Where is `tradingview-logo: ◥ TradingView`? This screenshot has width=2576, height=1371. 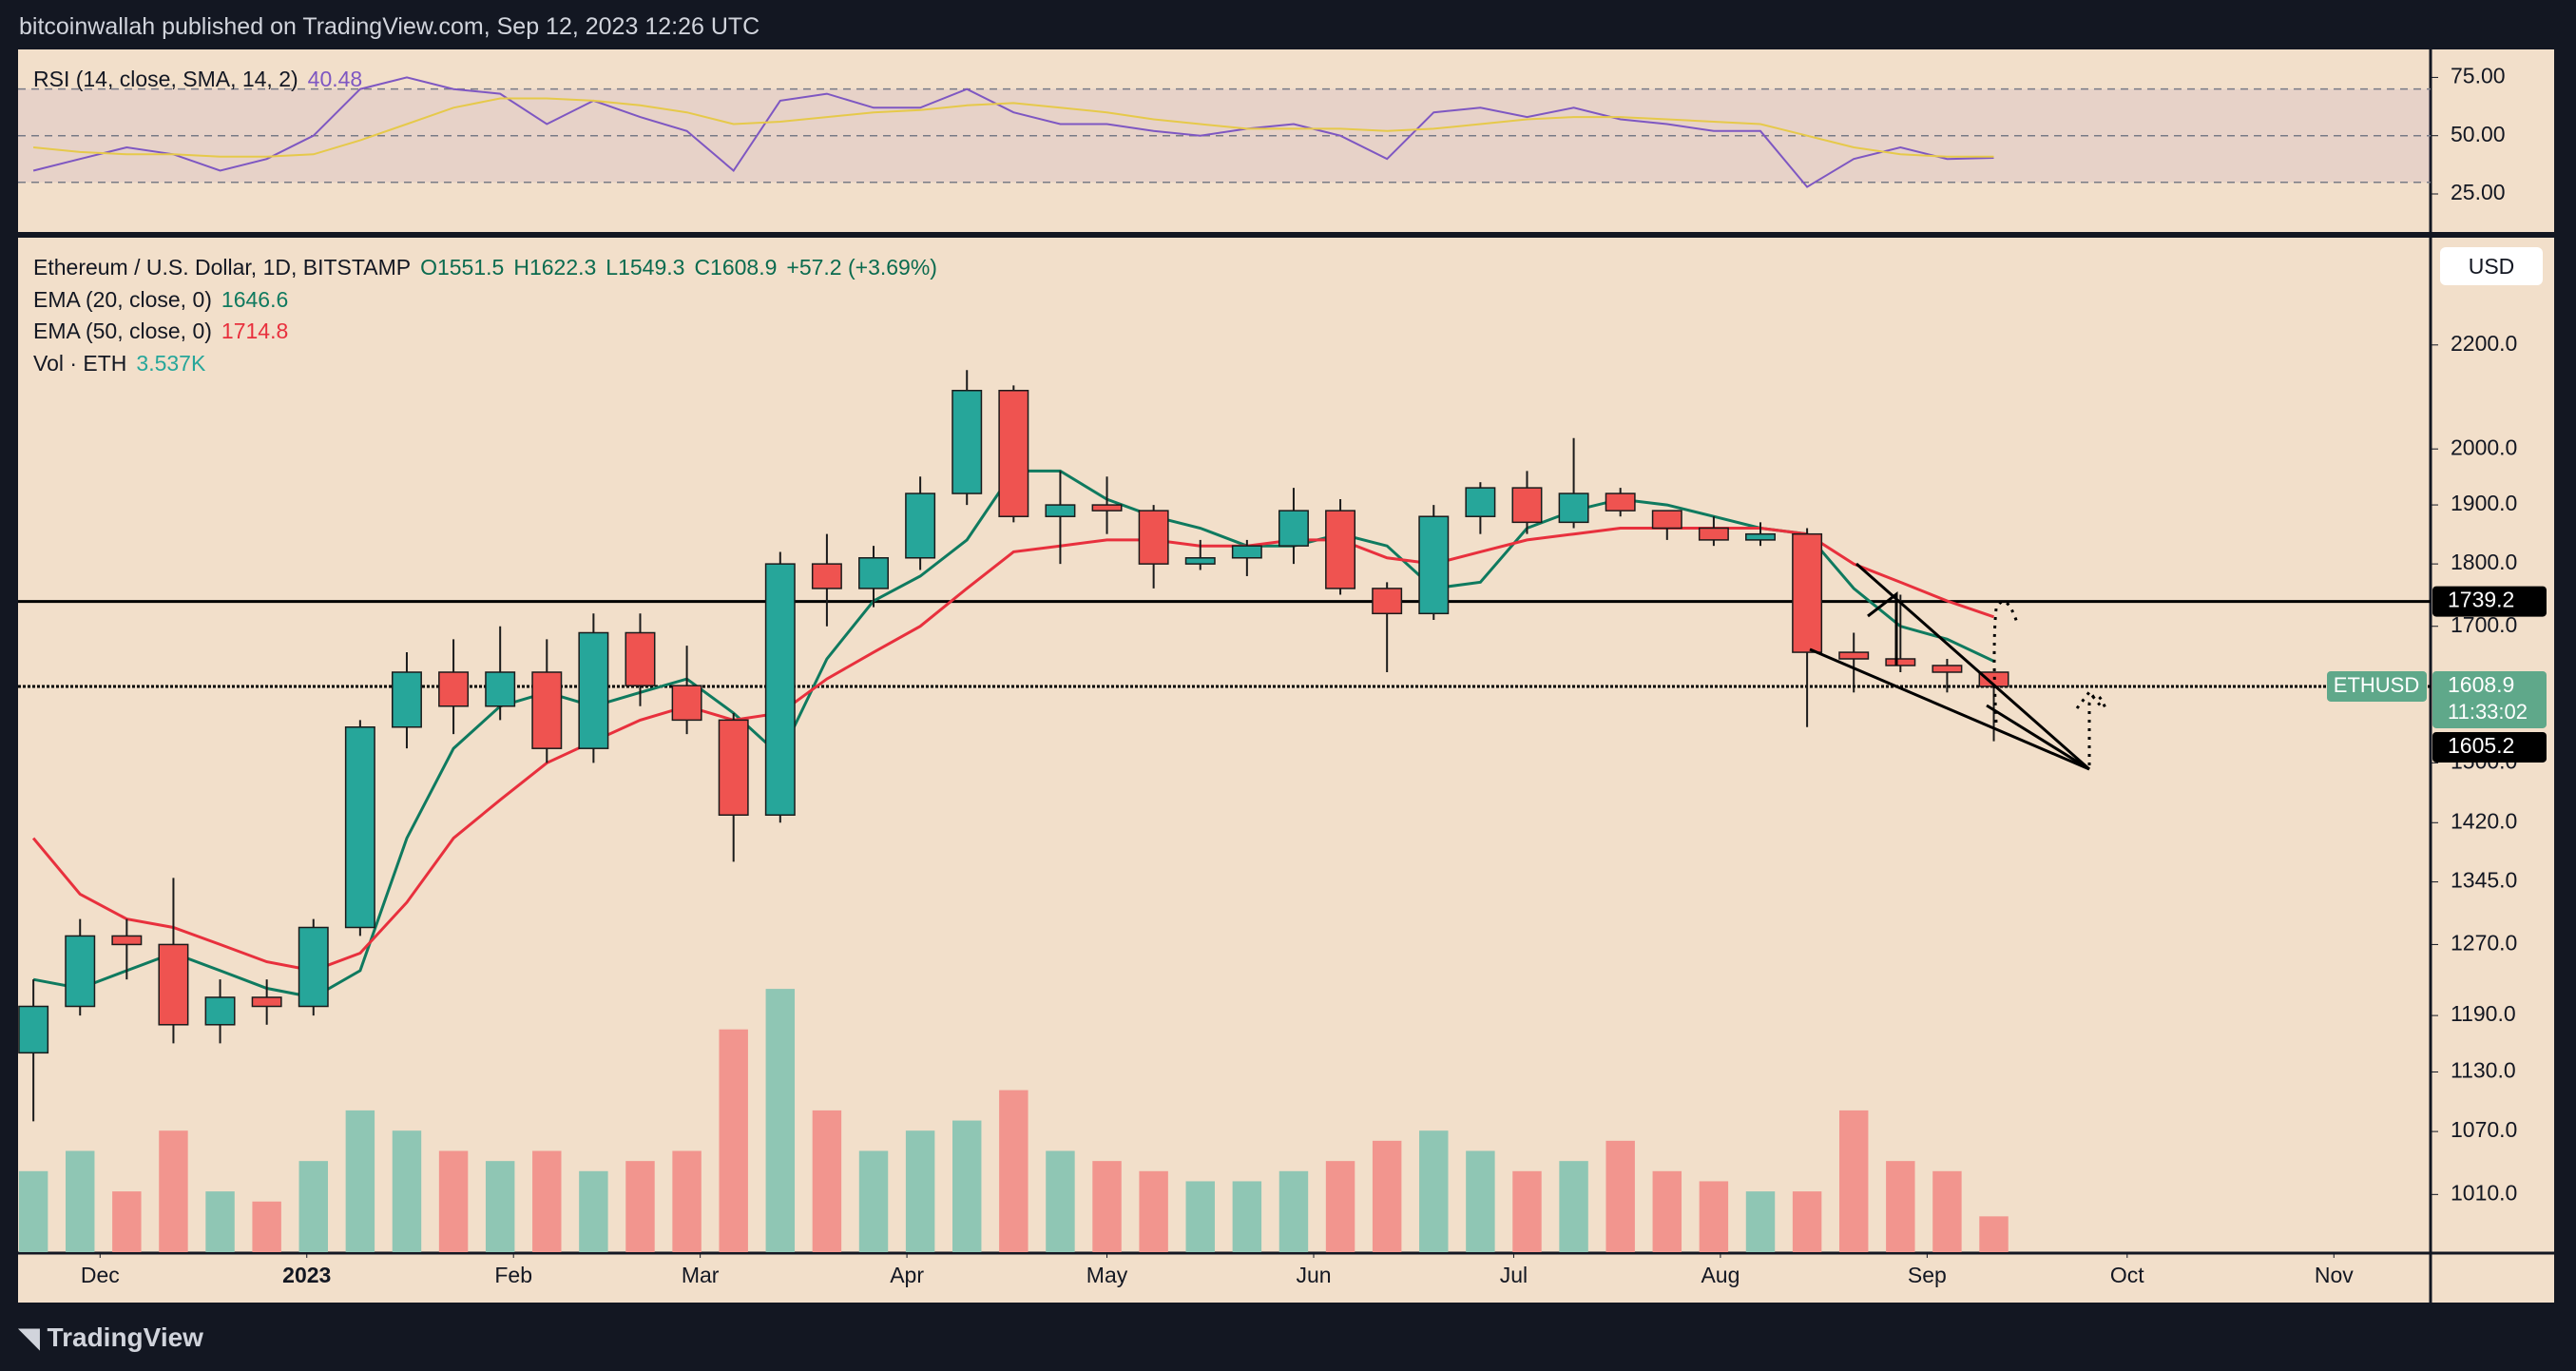 tradingview-logo: ◥ TradingView is located at coordinates (111, 1337).